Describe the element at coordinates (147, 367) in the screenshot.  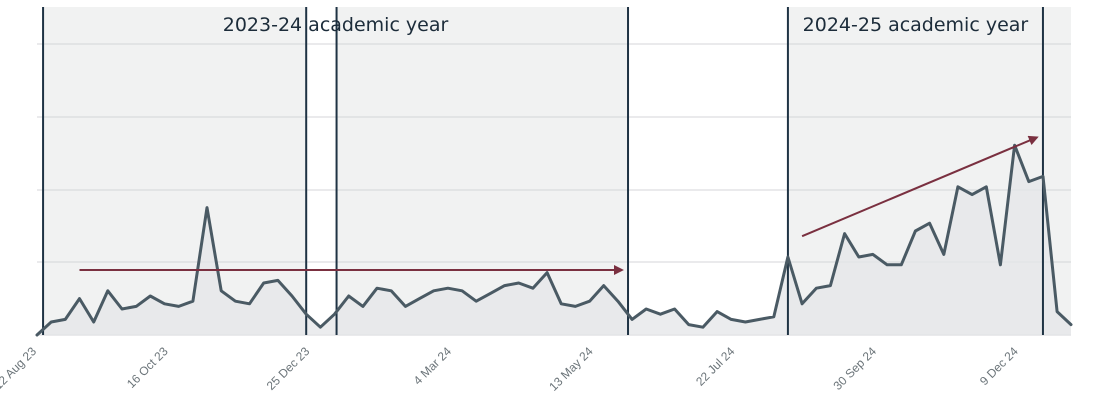
I see `x-tick-label: 16 Oct 23` at that location.